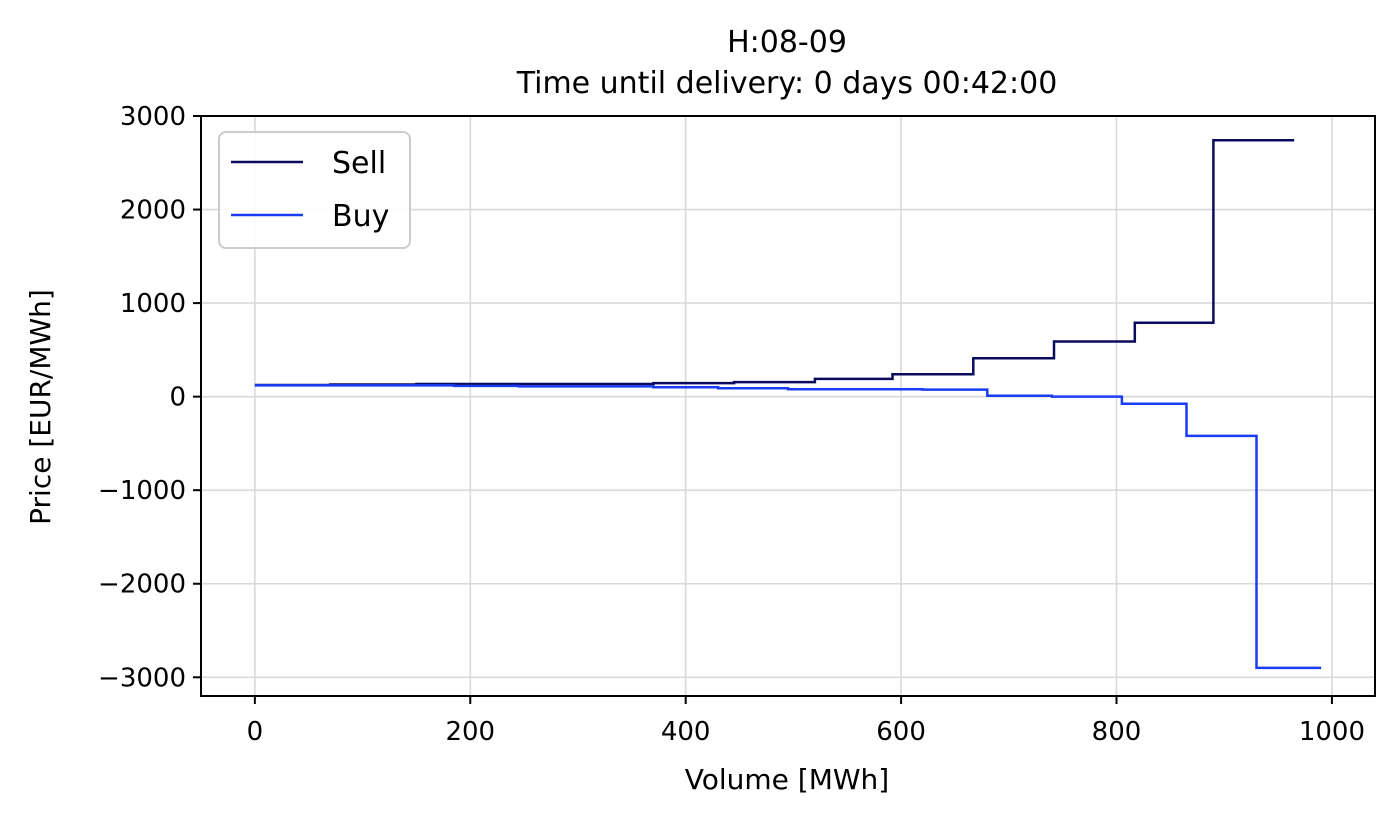  I want to click on x-axis-ticks: 0 200 400 600 800 1000, so click(806, 721).